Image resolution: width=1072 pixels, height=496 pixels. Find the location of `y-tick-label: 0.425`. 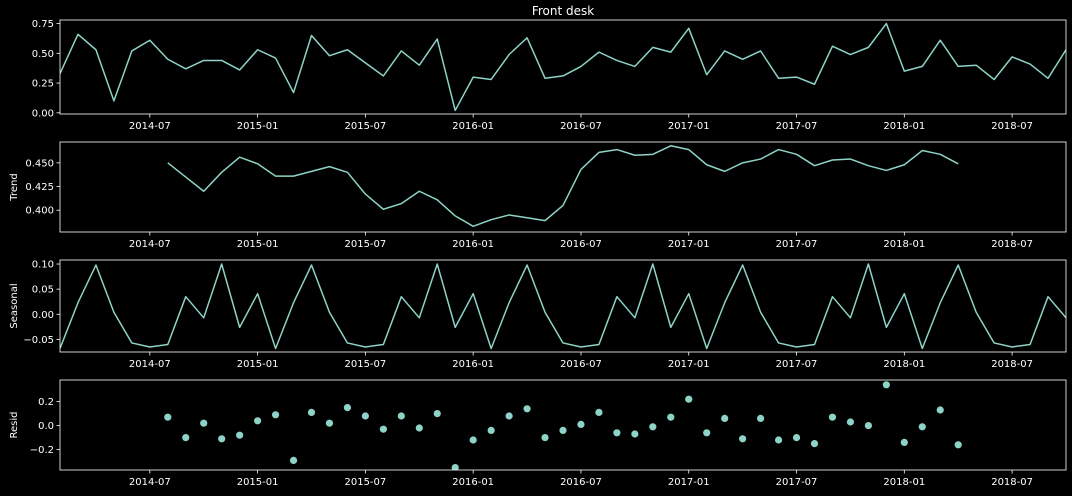

y-tick-label: 0.425 is located at coordinates (39, 187).